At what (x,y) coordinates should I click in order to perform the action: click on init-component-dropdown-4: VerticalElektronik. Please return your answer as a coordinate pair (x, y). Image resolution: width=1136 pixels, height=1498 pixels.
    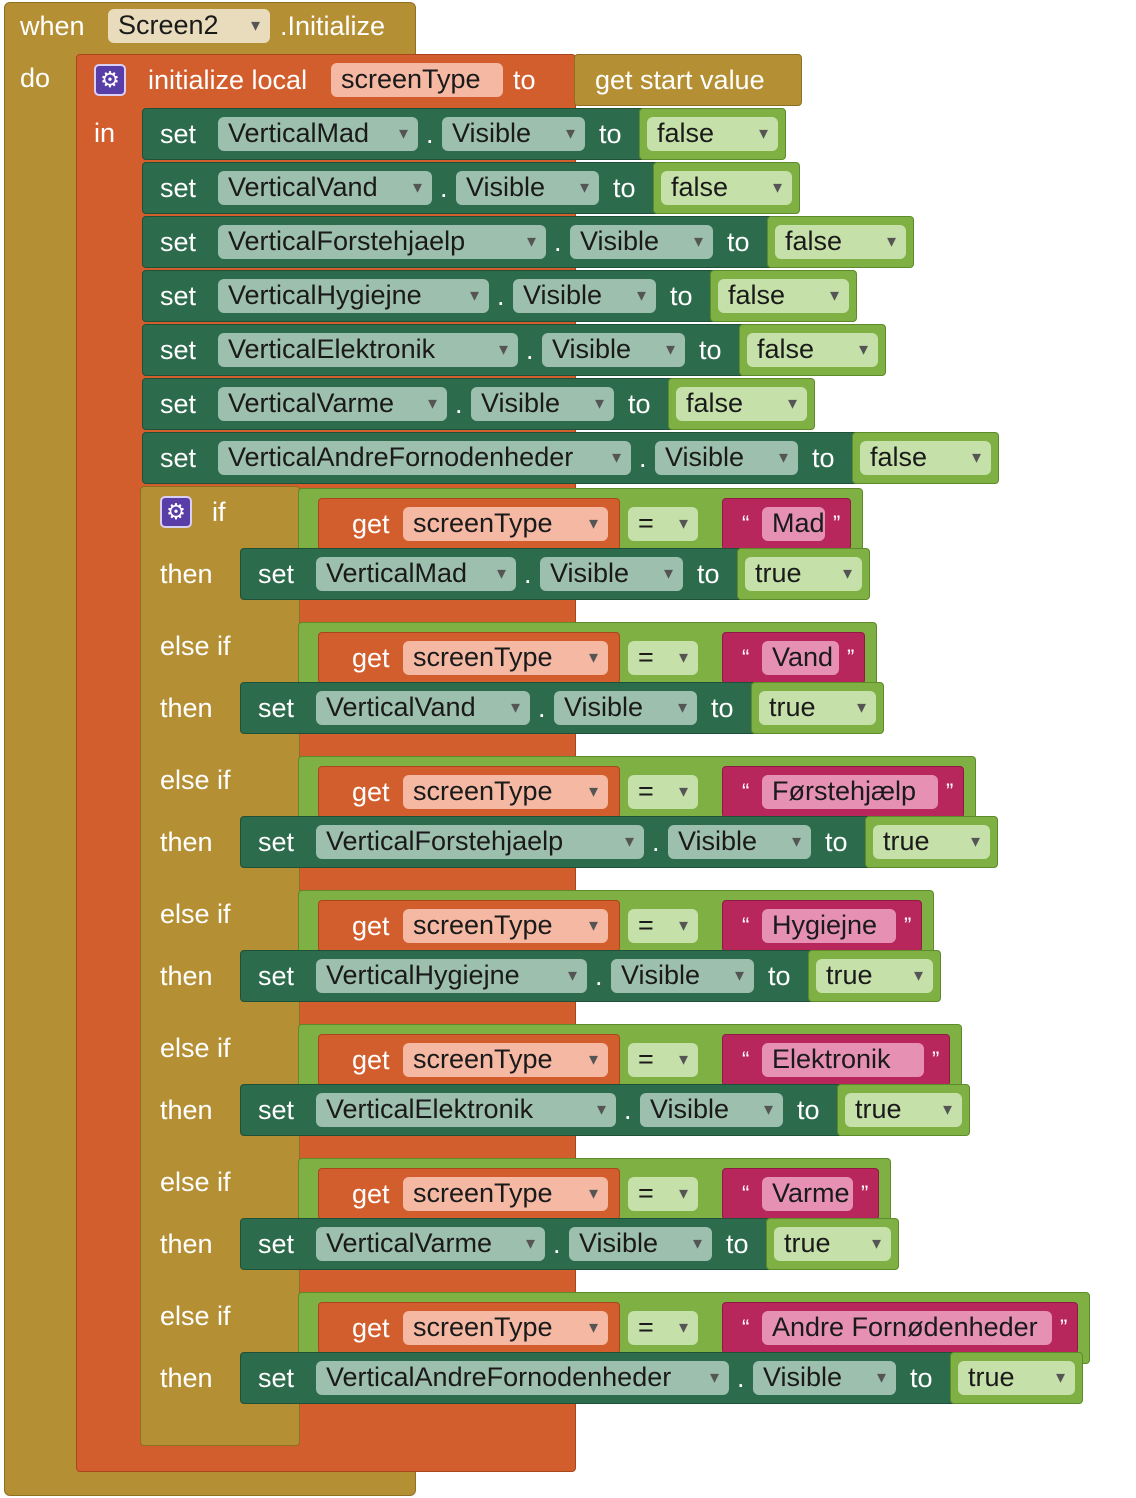
    Looking at the image, I should click on (368, 350).